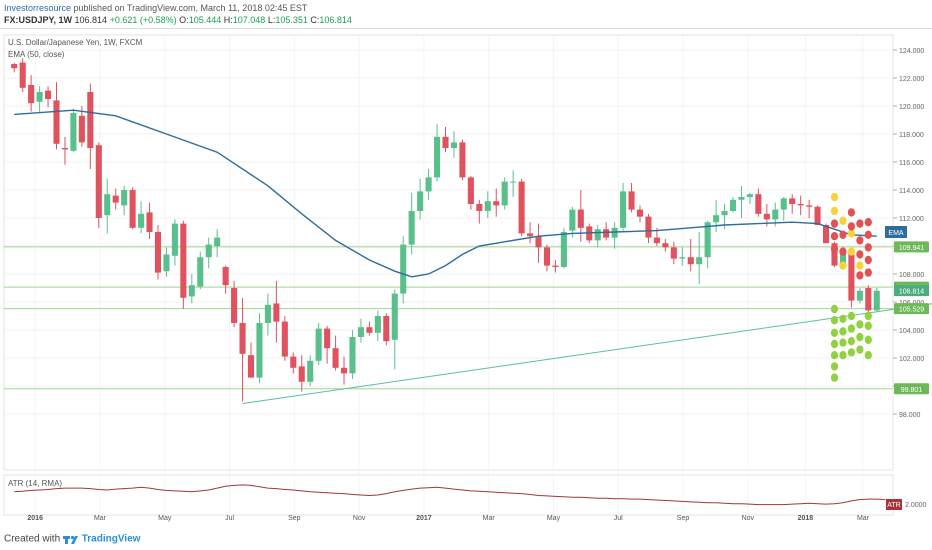 The height and width of the screenshot is (550, 932). I want to click on atr-label: ATR (14, RMA), so click(35, 483).